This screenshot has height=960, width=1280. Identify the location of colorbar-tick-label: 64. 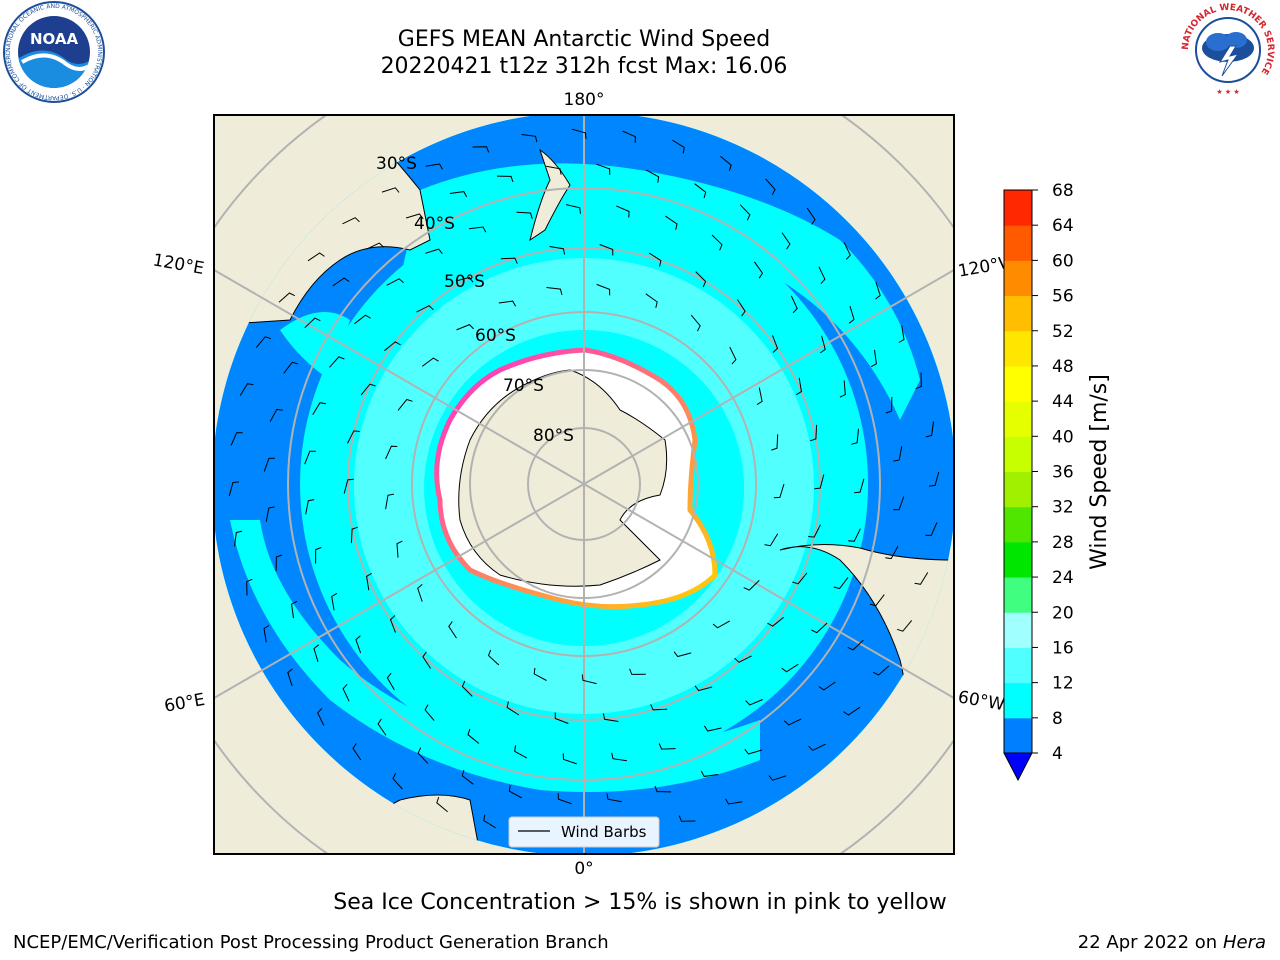
(1063, 226).